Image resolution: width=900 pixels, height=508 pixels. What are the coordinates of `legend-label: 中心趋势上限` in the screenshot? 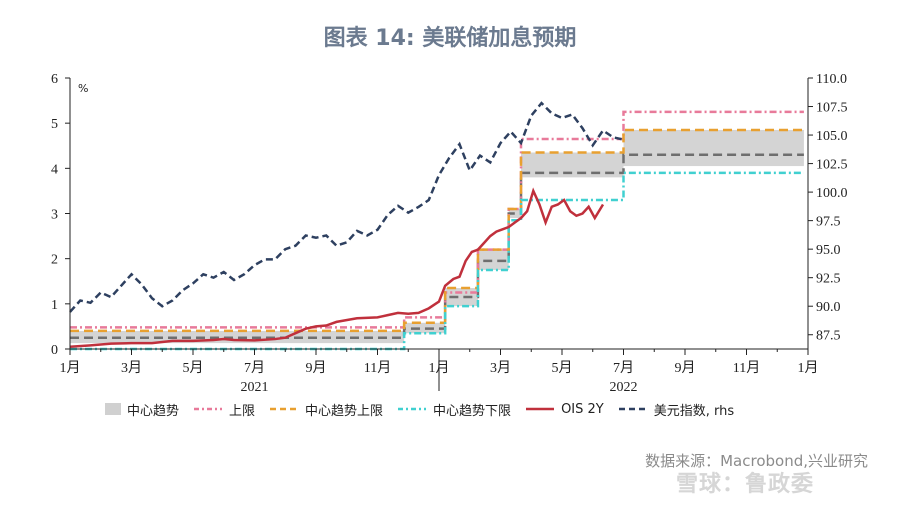 It's located at (344, 411).